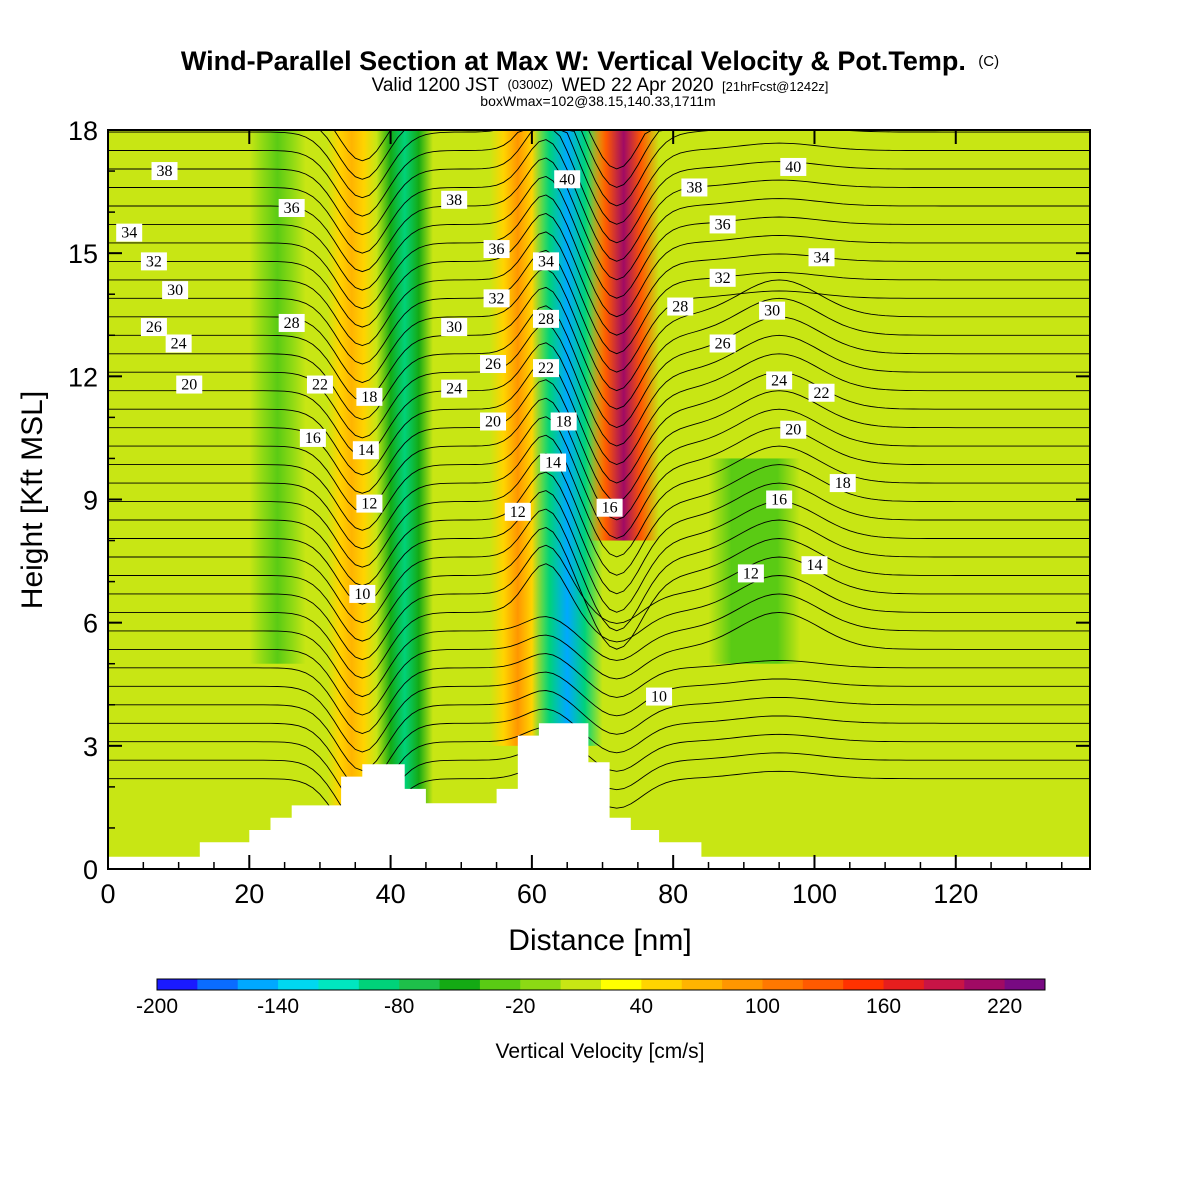 The width and height of the screenshot is (1200, 1200). What do you see at coordinates (277, 397) in the screenshot?
I see `velocity-band` at bounding box center [277, 397].